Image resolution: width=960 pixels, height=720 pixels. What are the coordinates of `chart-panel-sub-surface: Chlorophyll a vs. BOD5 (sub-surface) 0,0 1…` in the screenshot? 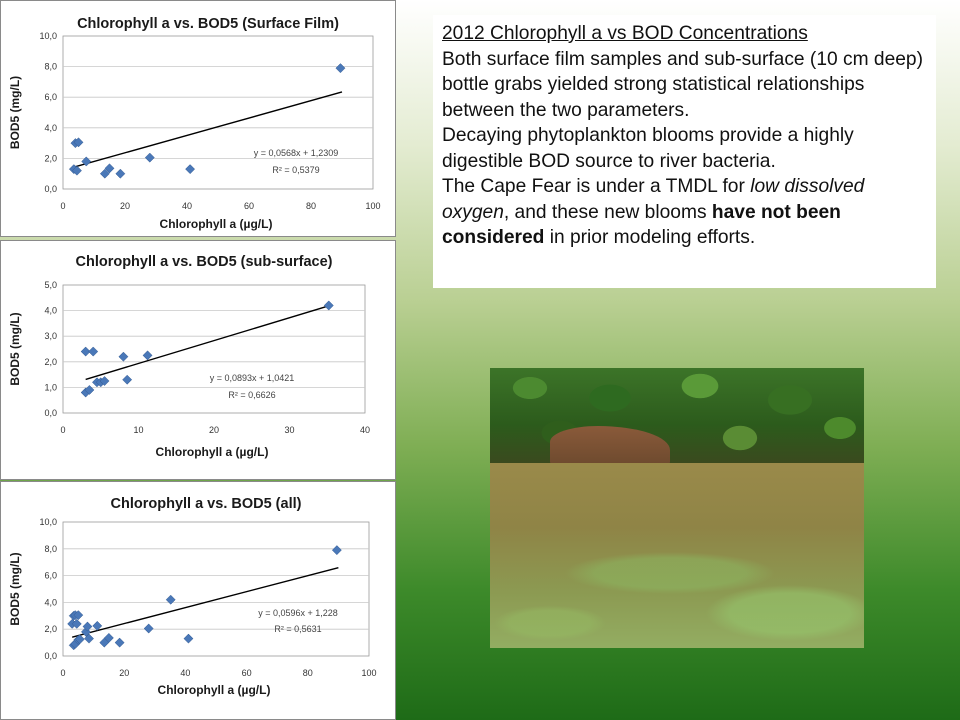 It's located at (198, 360).